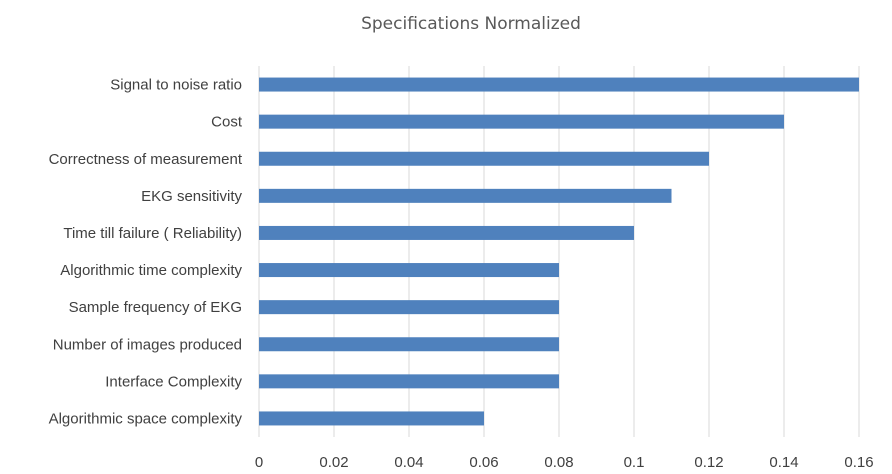  I want to click on category-label: Number of images produced, so click(147, 344).